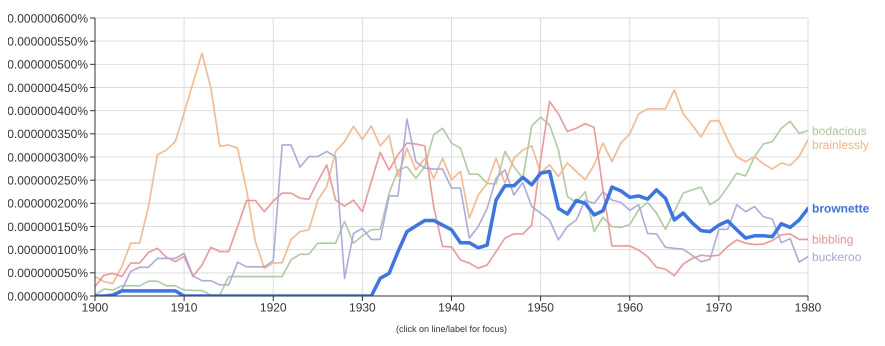  Describe the element at coordinates (47, 134) in the screenshot. I see `y-tick-label: 0.000000350%` at that location.